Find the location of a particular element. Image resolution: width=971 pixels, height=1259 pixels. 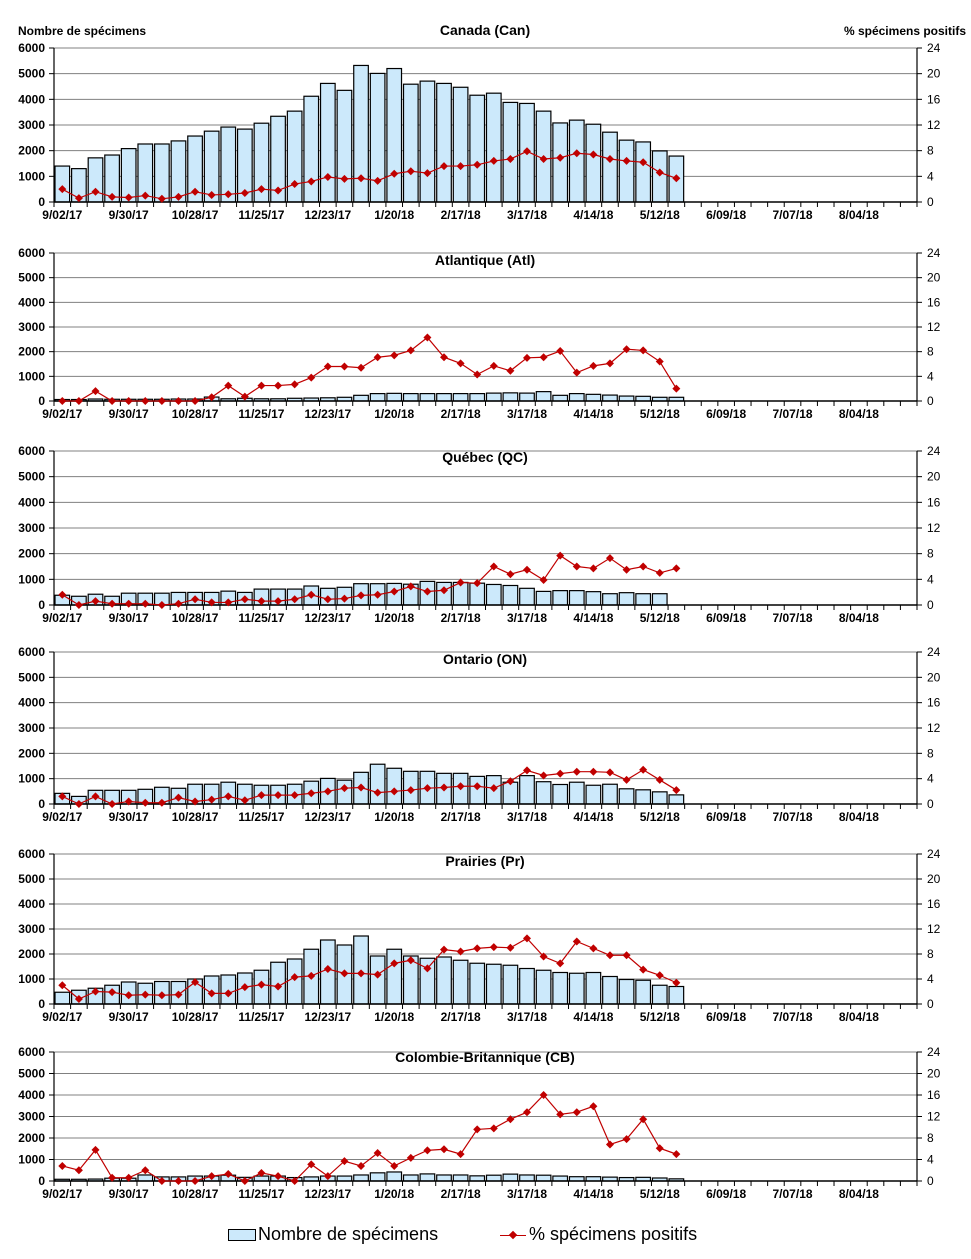

chart-3-x-tick-label: 2/17/18 is located at coordinates (461, 817).